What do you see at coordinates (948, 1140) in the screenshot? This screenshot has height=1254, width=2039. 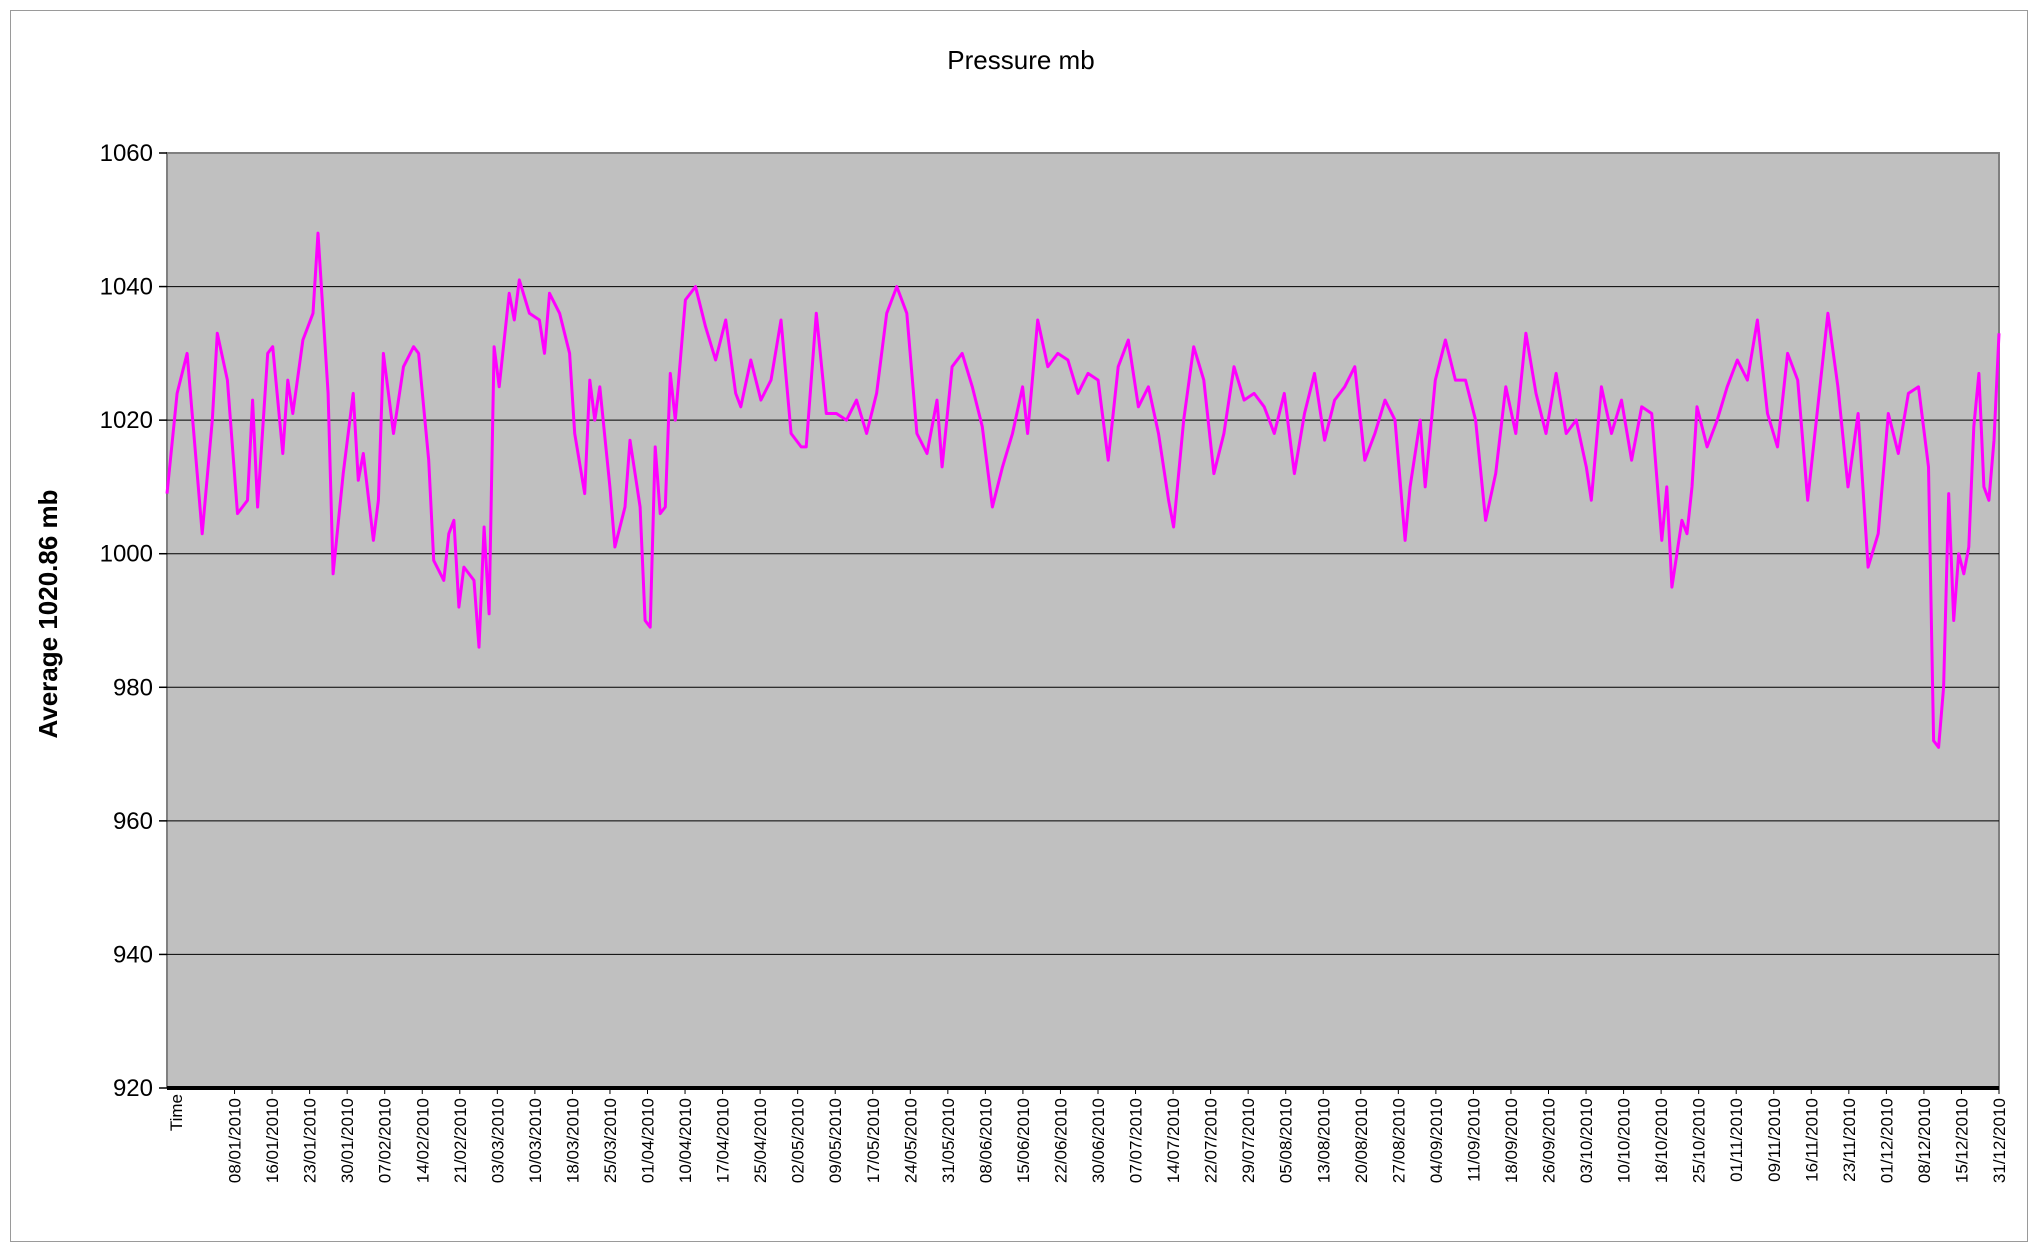 I see `x-tick-label: 31/05/2010` at bounding box center [948, 1140].